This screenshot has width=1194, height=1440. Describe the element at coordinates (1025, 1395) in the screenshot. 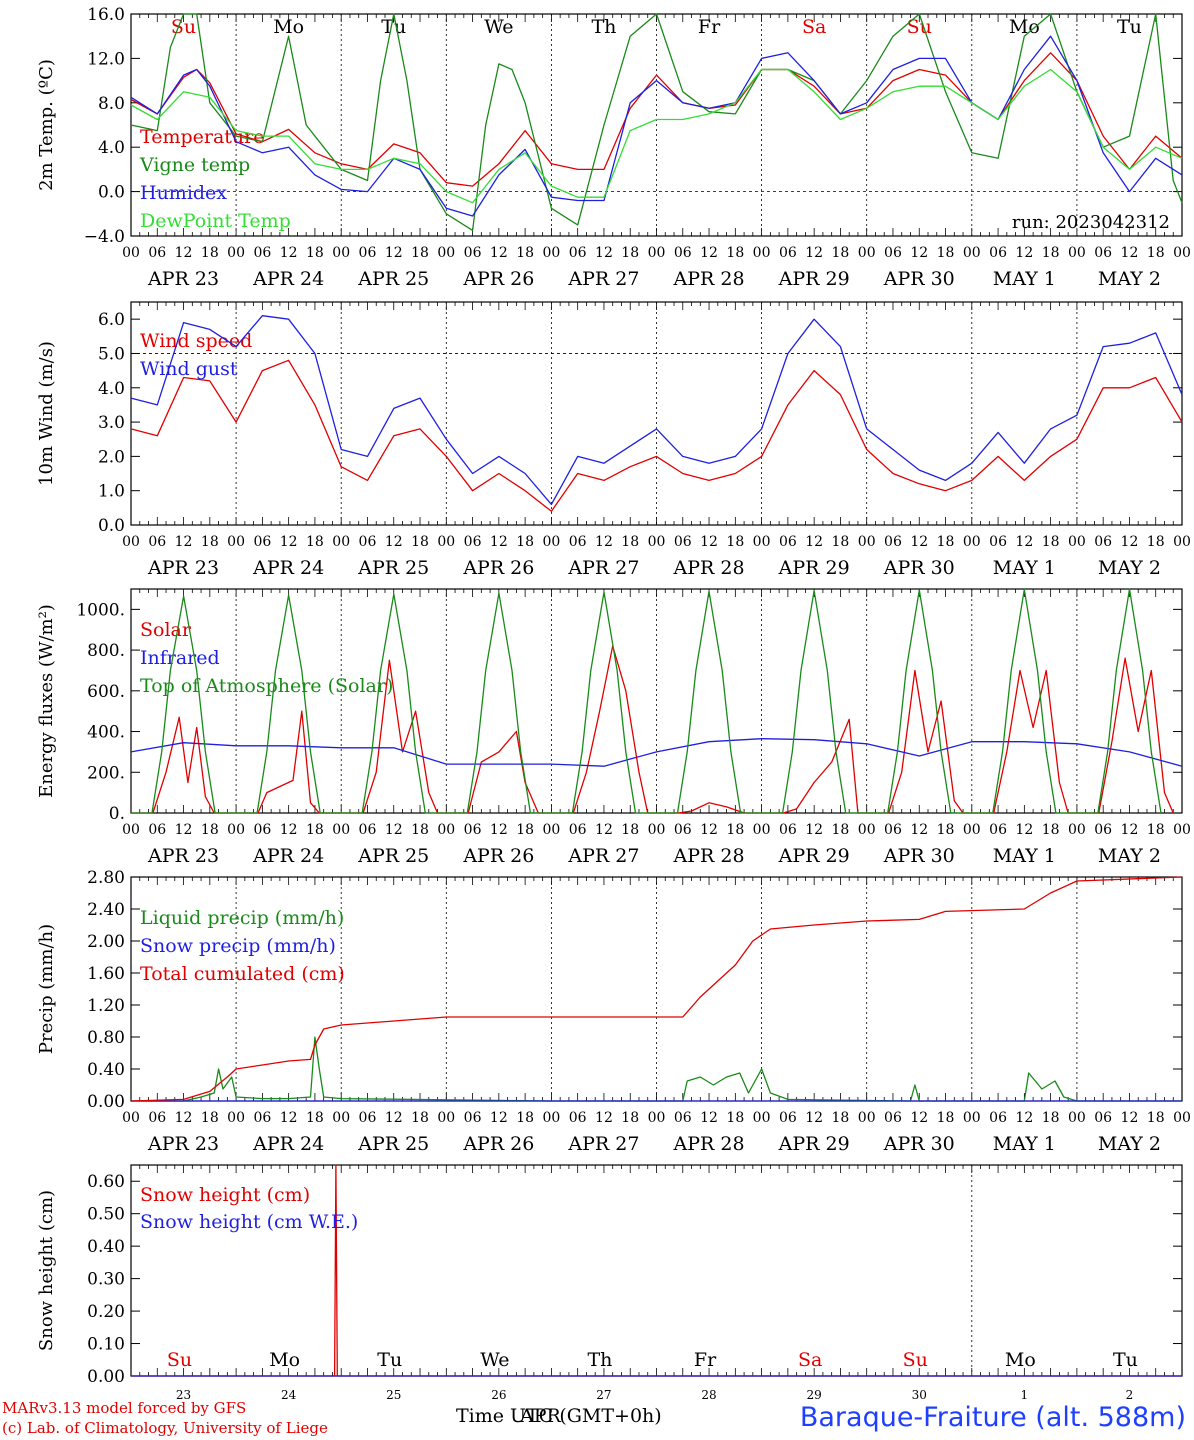

I see `day-number-label: 1` at that location.